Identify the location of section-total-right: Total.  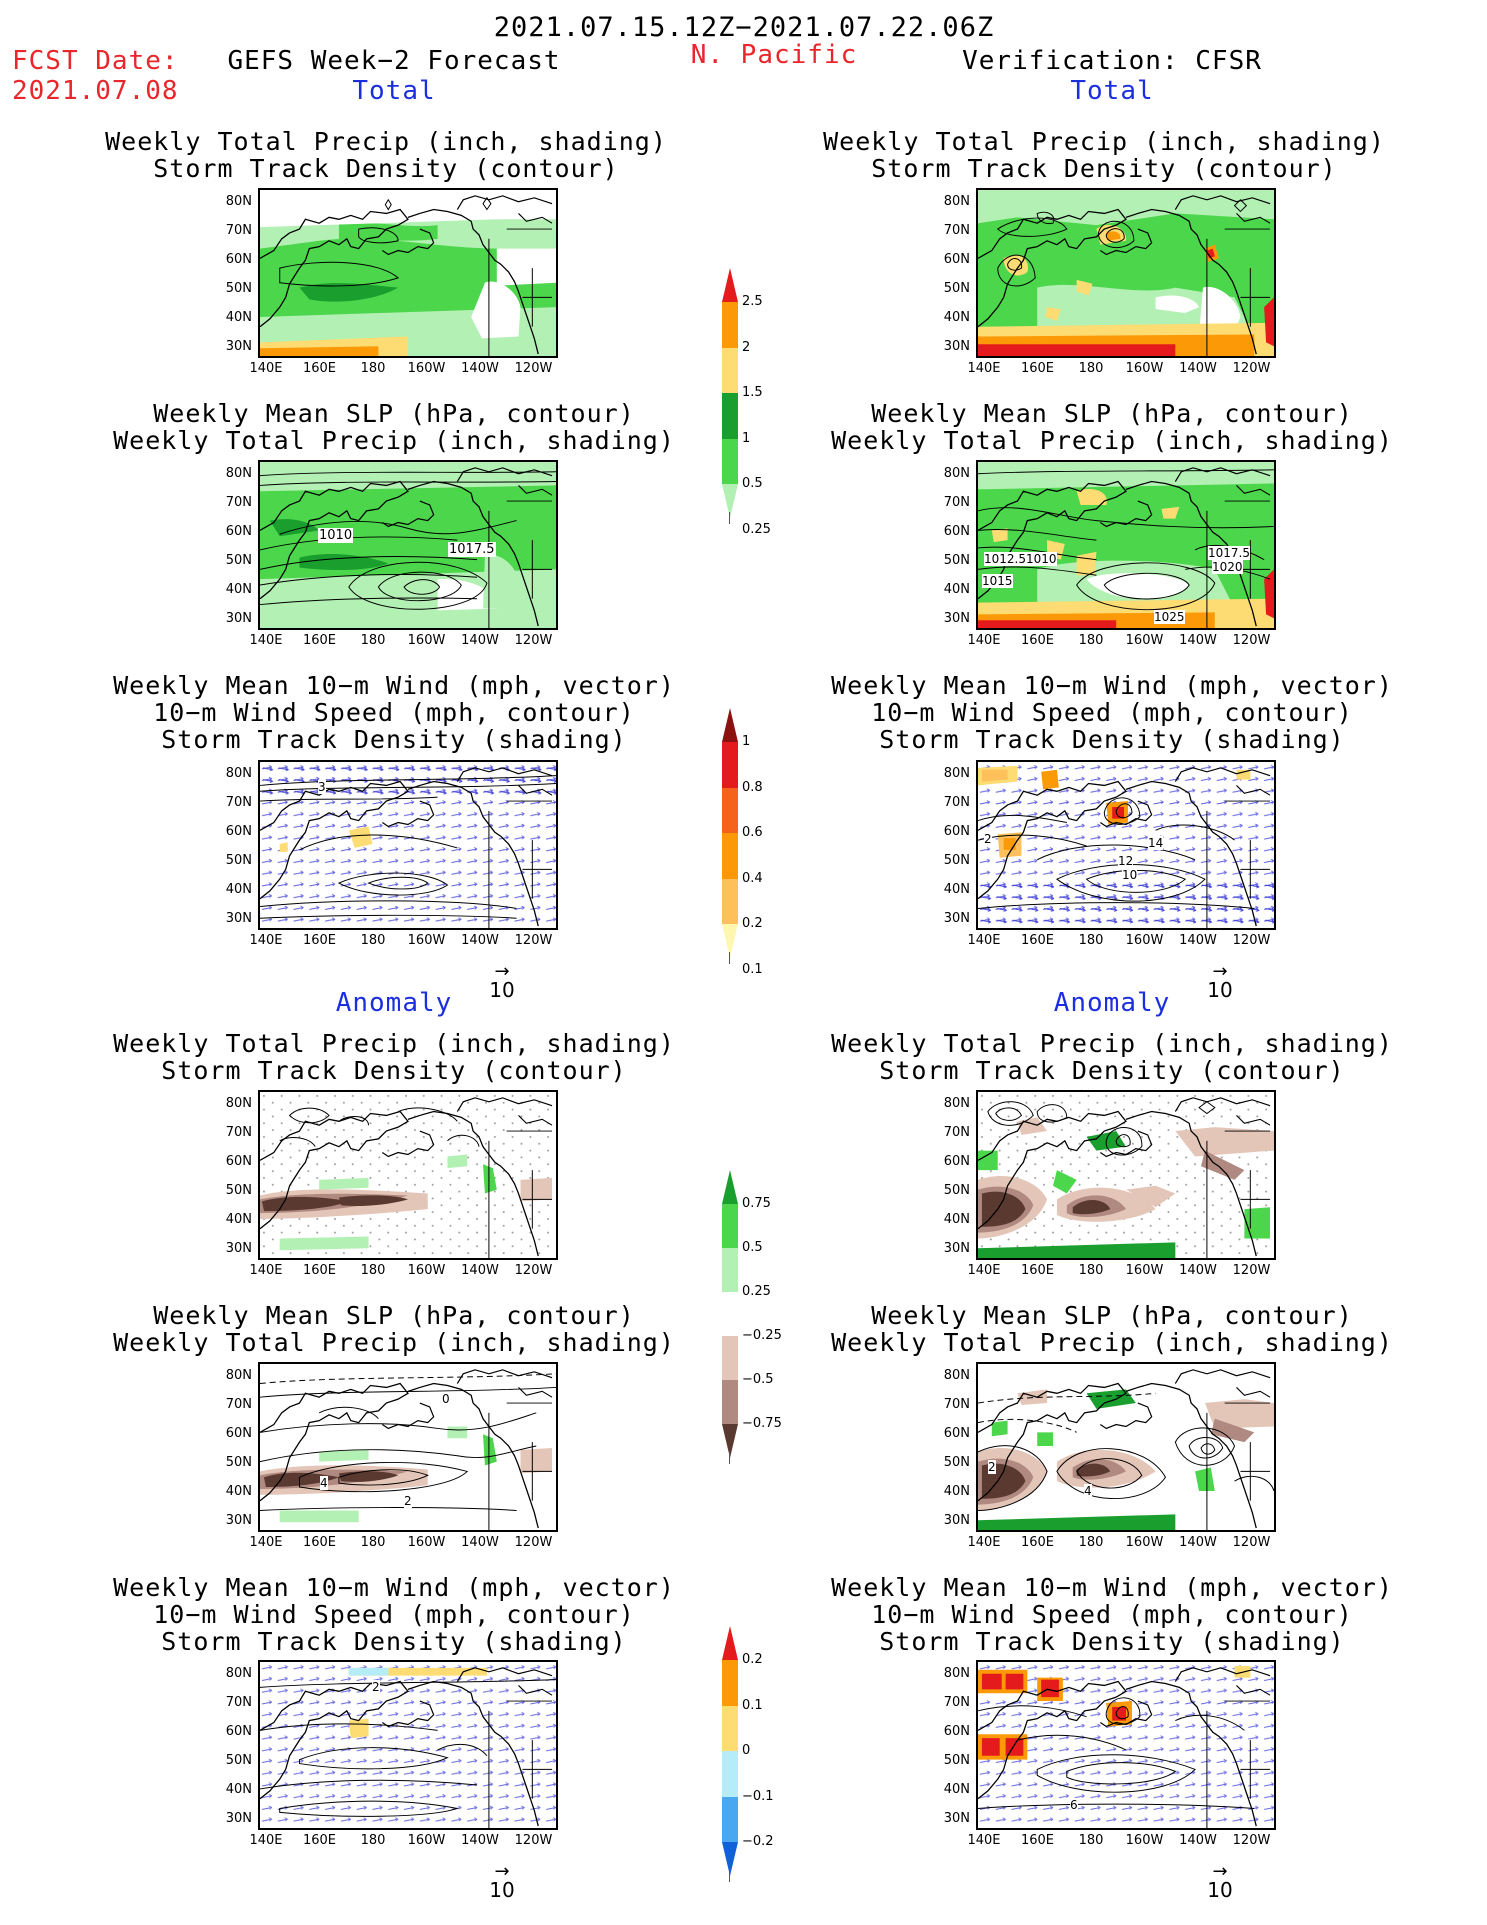
(1112, 91).